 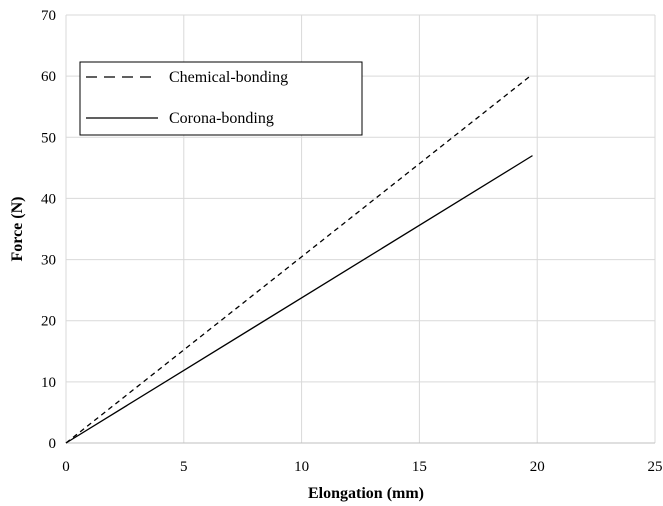 What do you see at coordinates (53, 444) in the screenshot?
I see `y-tick-label: 0` at bounding box center [53, 444].